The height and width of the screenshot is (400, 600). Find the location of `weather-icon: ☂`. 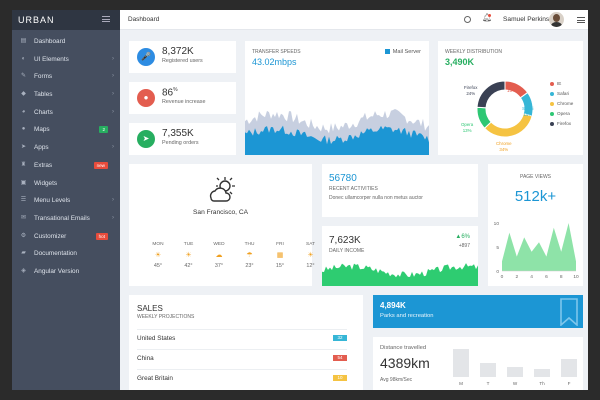

weather-icon: ☂ is located at coordinates (249, 255).